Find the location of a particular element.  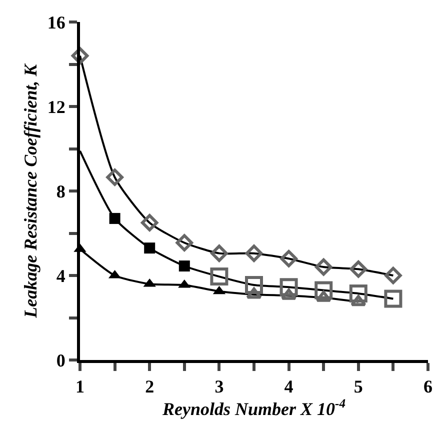

x-tick-label: 3 is located at coordinates (219, 386).